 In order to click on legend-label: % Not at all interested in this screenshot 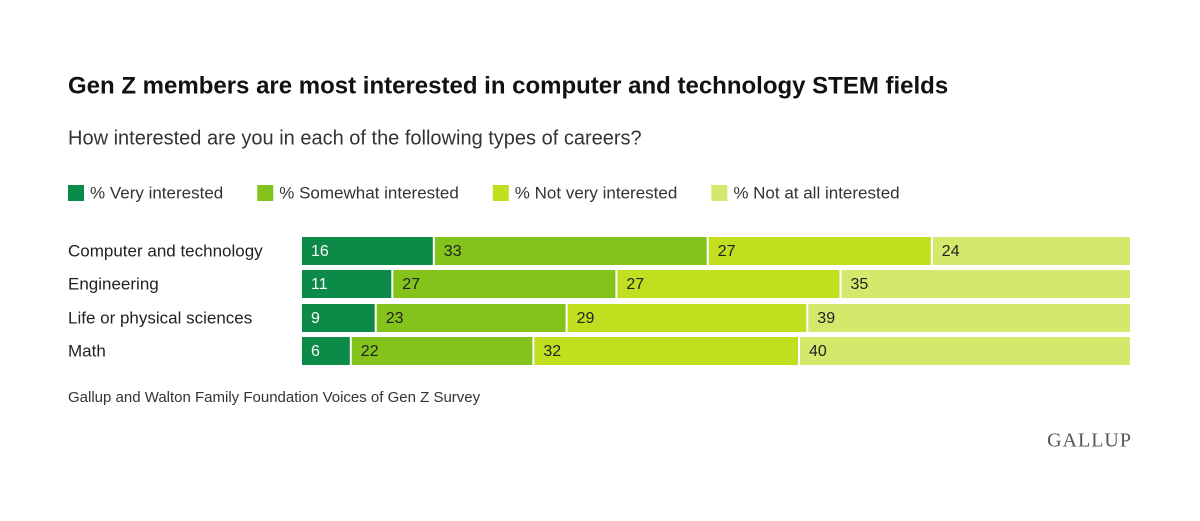, I will do `click(816, 192)`.